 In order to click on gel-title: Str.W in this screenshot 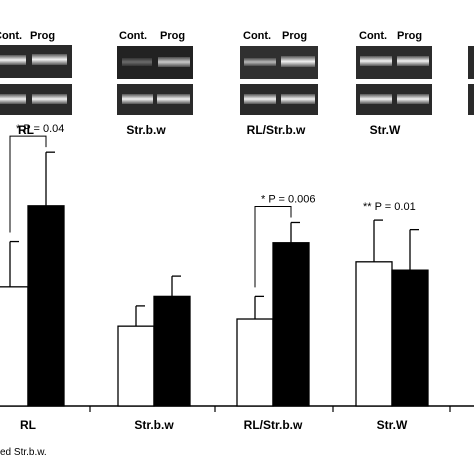, I will do `click(385, 130)`.